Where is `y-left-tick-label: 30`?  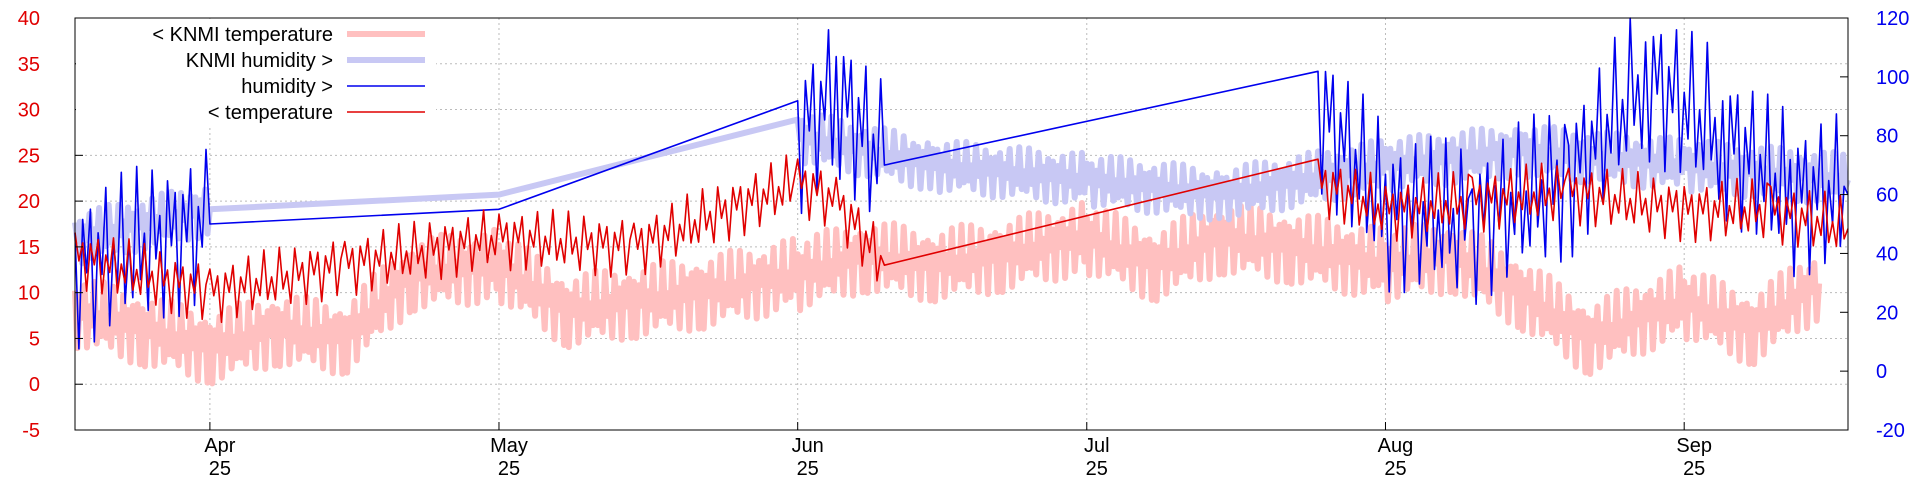 y-left-tick-label: 30 is located at coordinates (29, 111).